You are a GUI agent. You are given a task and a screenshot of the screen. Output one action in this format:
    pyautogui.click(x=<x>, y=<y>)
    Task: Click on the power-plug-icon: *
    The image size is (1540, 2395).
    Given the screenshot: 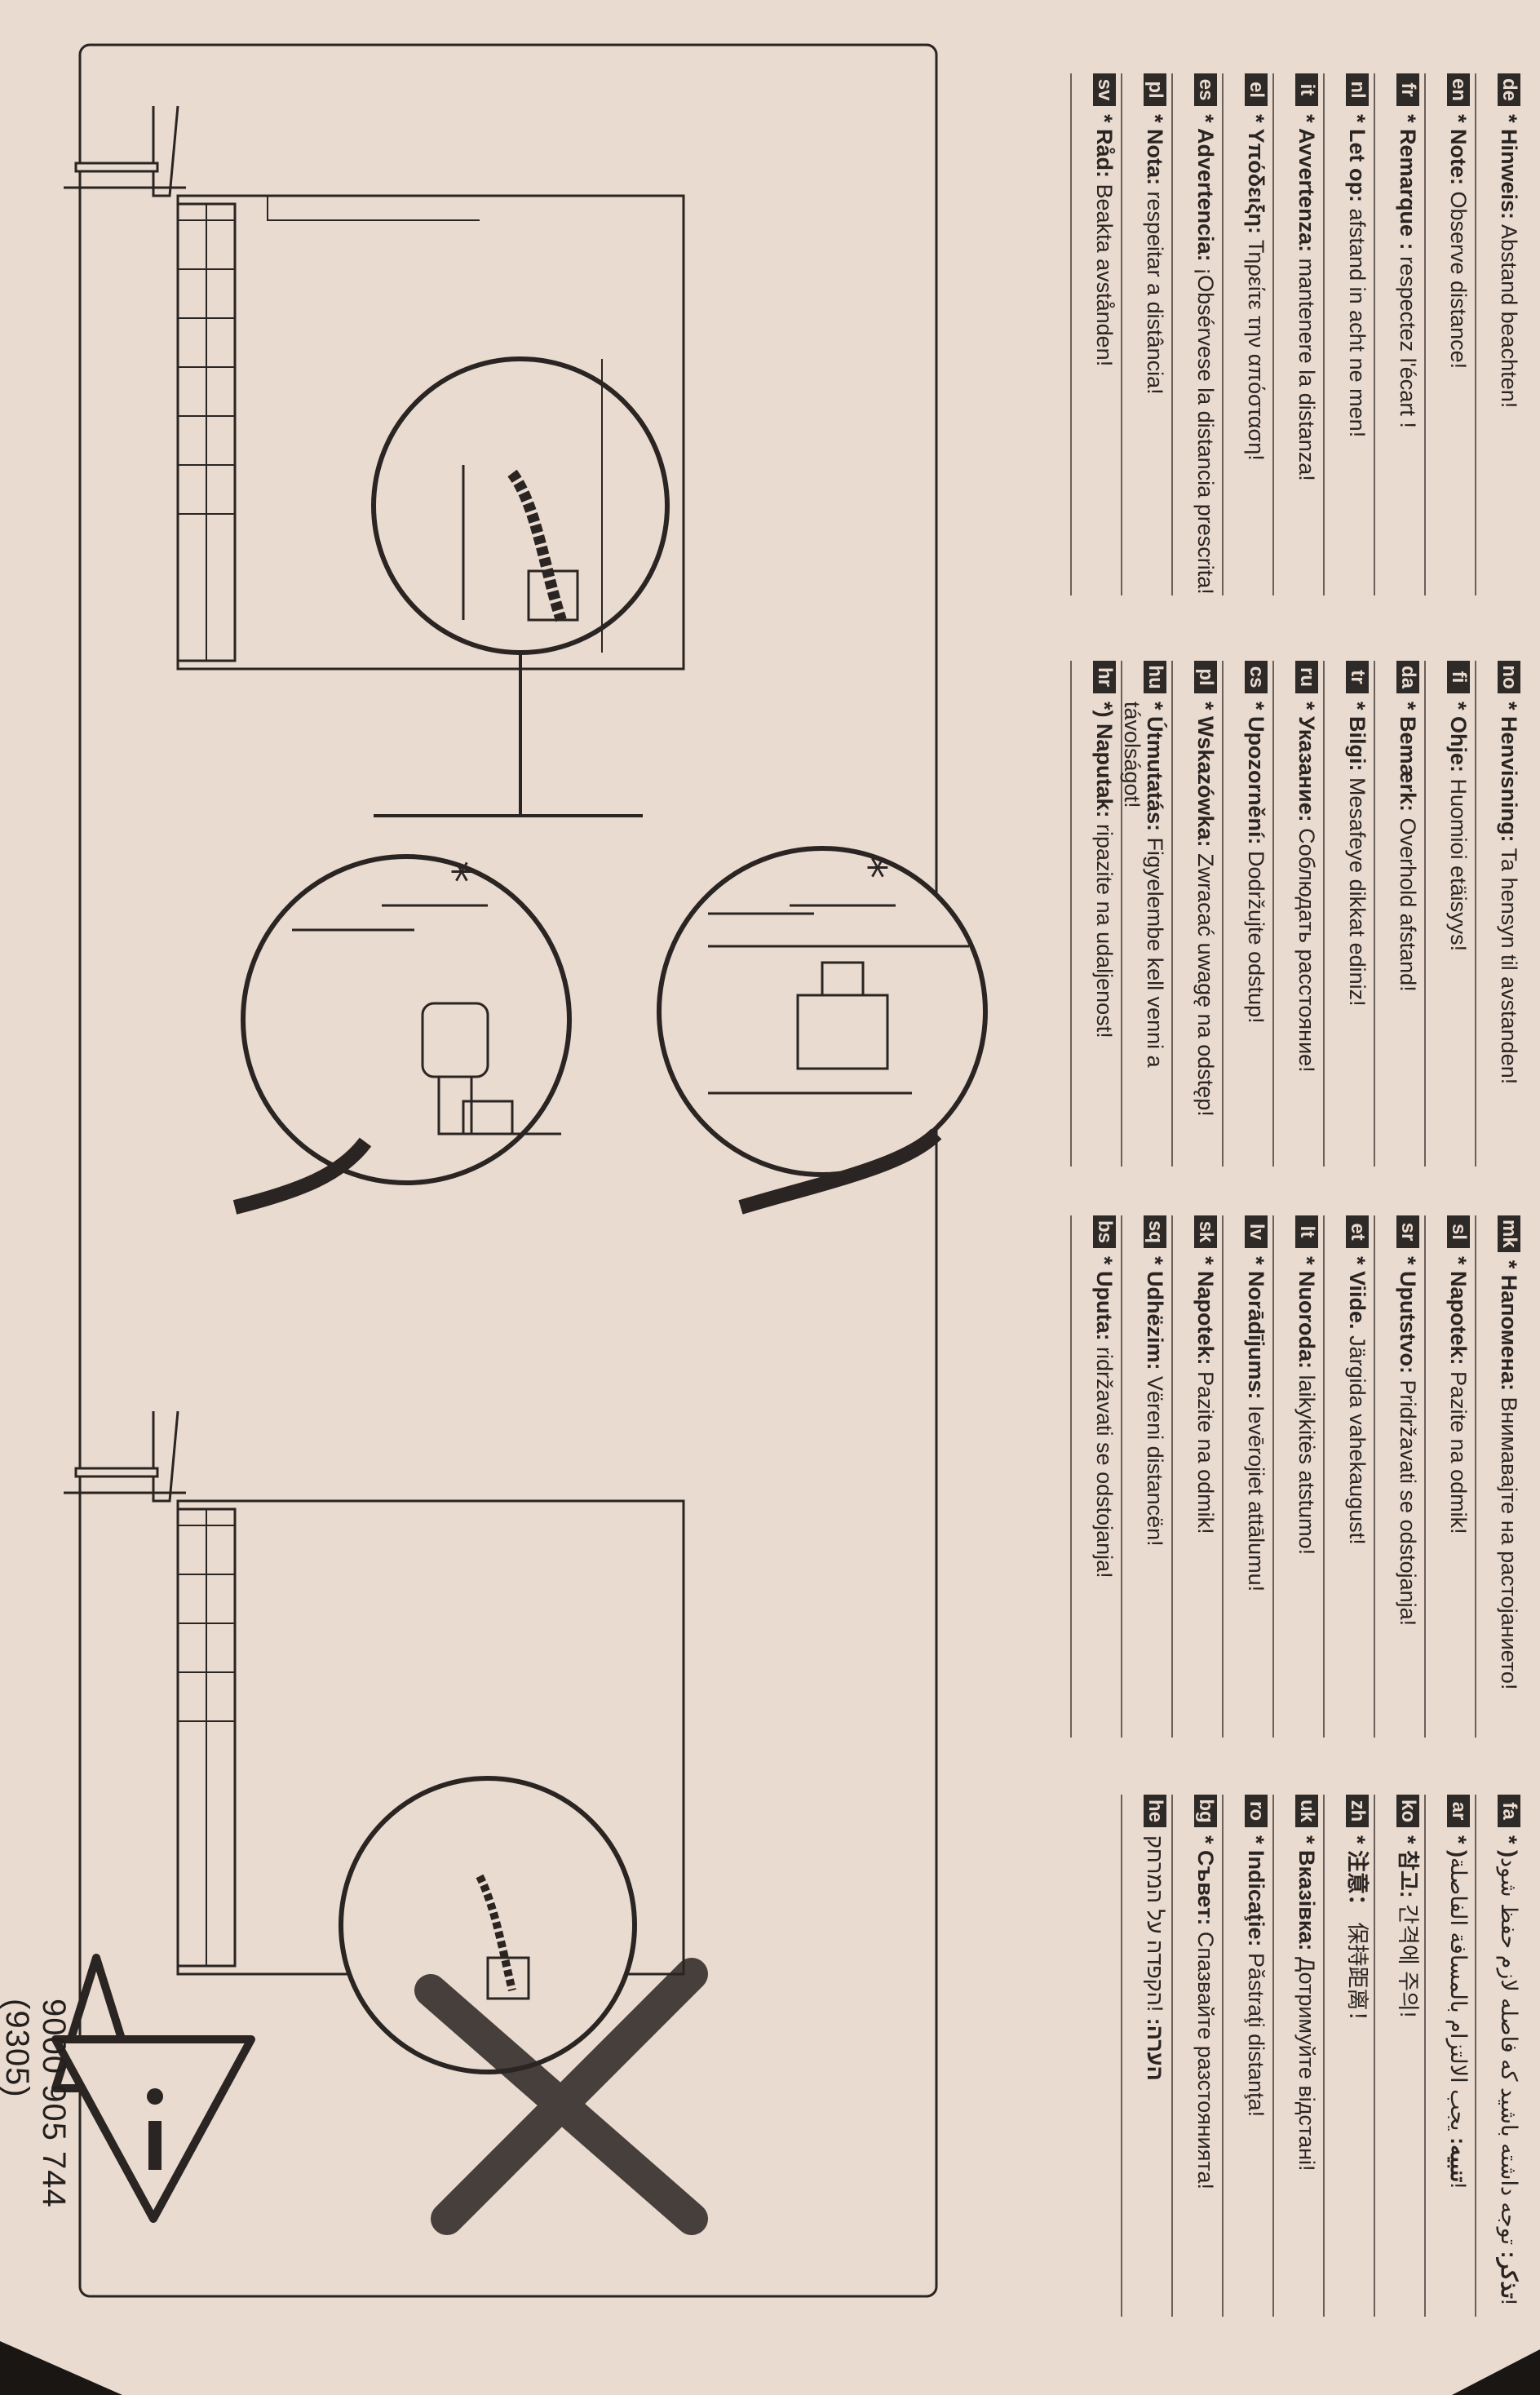 What is the action you would take?
    pyautogui.click(x=822, y=1030)
    